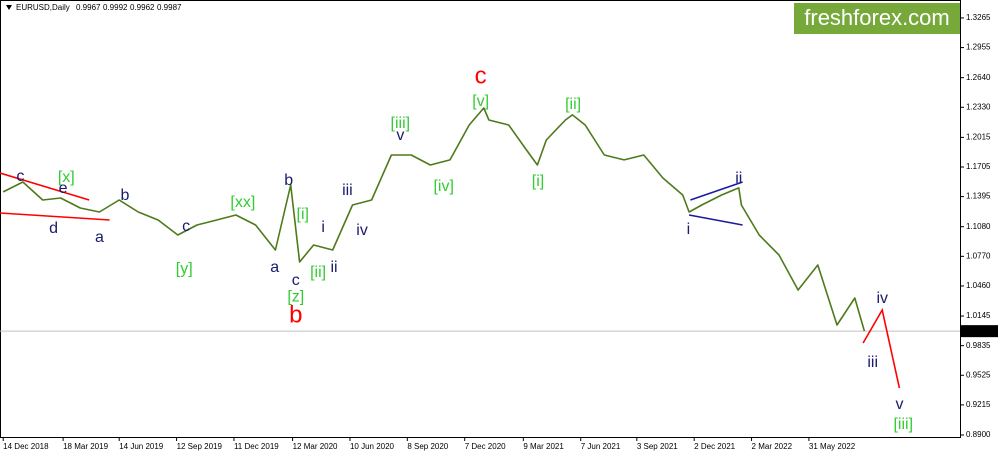  What do you see at coordinates (372, 446) in the screenshot?
I see `x-tick-label: 10 Jun 2020` at bounding box center [372, 446].